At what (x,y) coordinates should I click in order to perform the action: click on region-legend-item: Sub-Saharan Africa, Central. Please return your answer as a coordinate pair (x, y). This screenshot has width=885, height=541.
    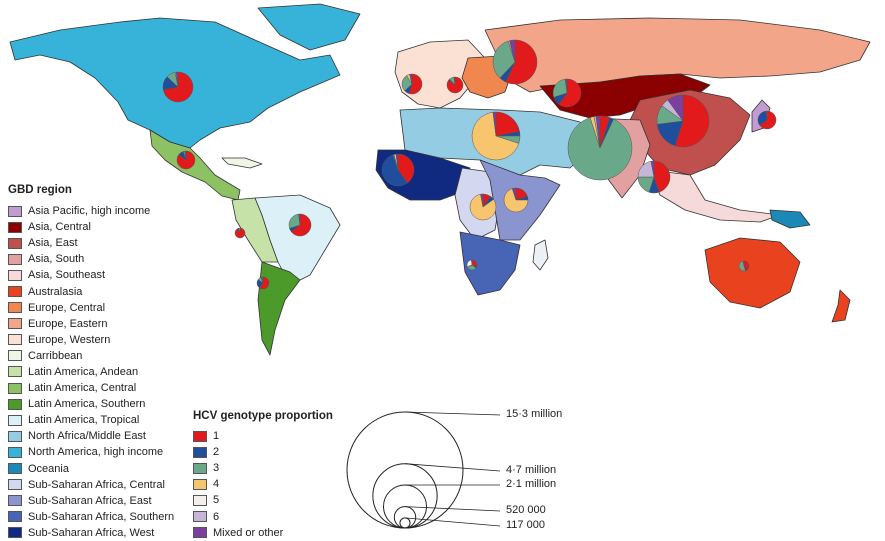
    Looking at the image, I should click on (91, 485).